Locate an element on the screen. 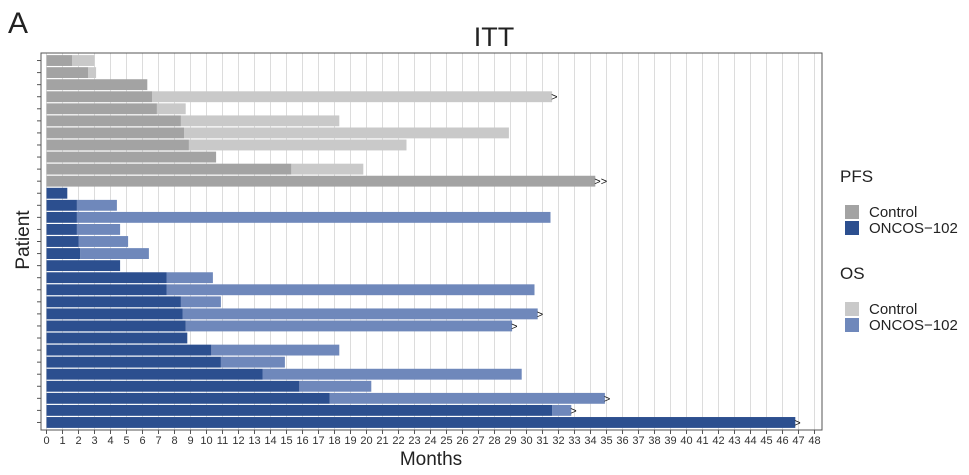 This screenshot has height=475, width=969. x-tick-label: 36 is located at coordinates (622, 441).